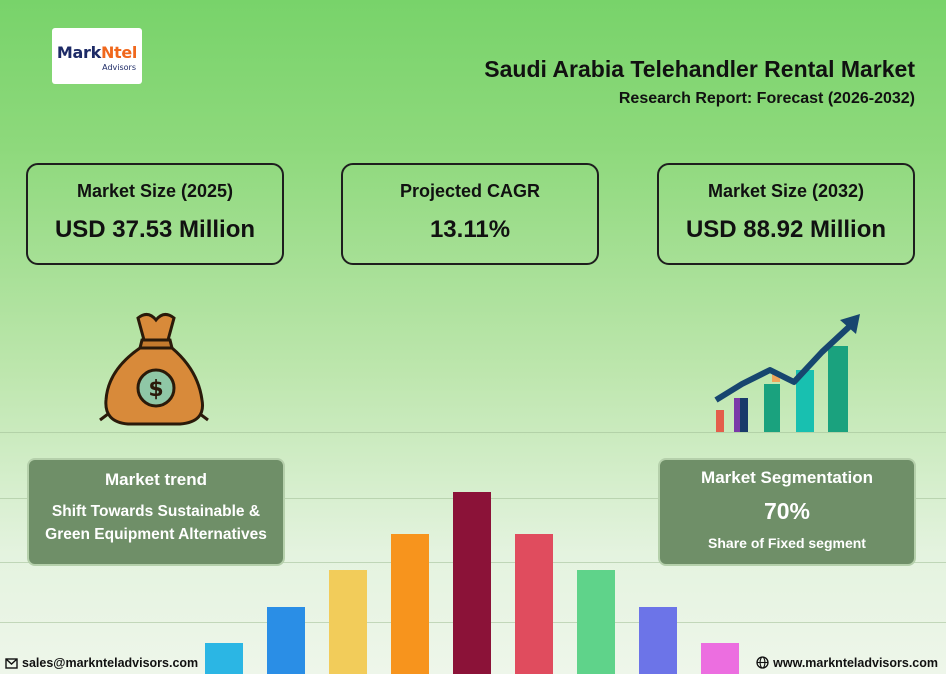  I want to click on brand-tagline: Advisors, so click(119, 67).